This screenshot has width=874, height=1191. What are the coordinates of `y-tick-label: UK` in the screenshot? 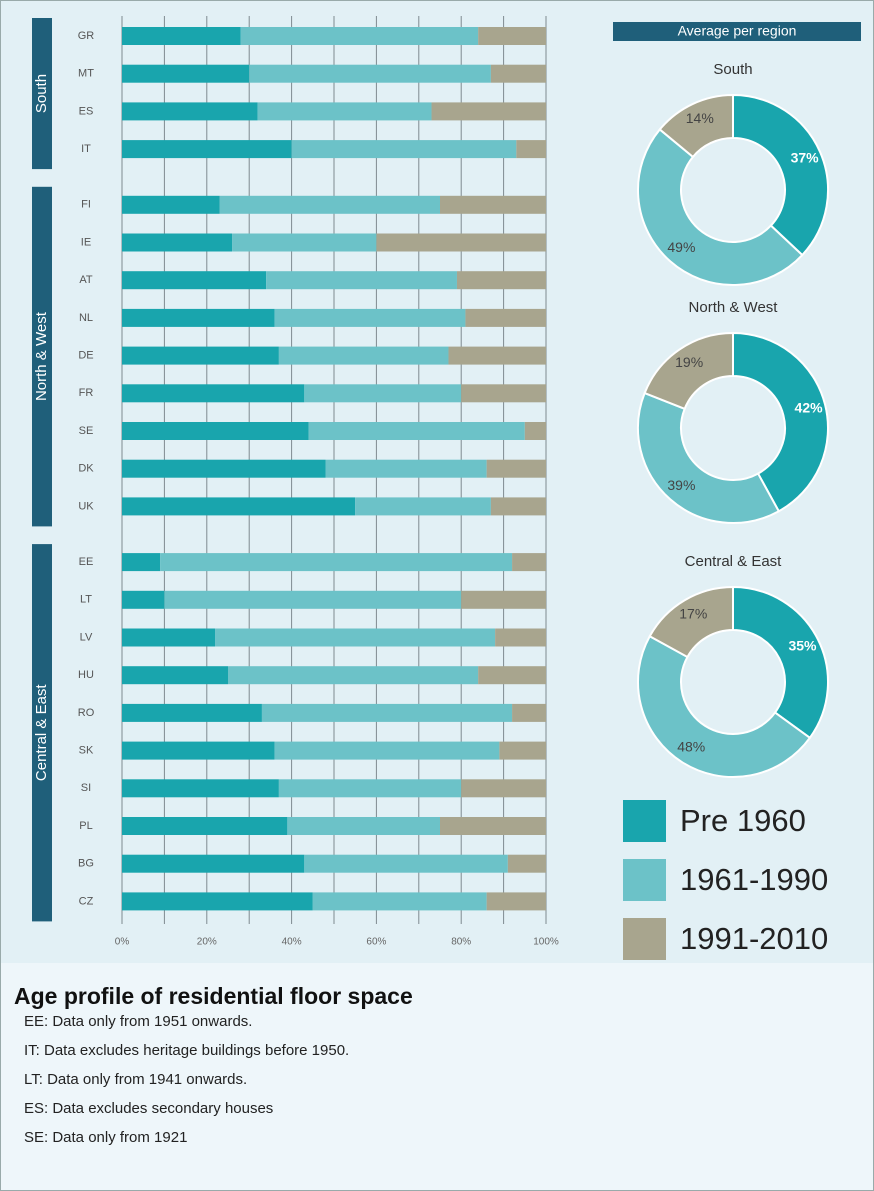 It's located at (86, 506).